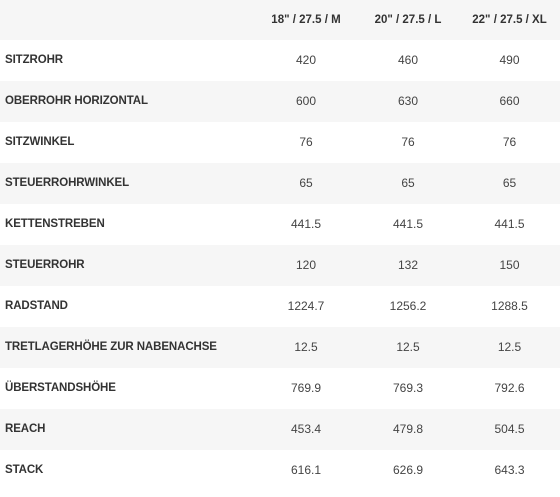 The image size is (560, 497). What do you see at coordinates (25, 429) in the screenshot?
I see `row-label: REACH` at bounding box center [25, 429].